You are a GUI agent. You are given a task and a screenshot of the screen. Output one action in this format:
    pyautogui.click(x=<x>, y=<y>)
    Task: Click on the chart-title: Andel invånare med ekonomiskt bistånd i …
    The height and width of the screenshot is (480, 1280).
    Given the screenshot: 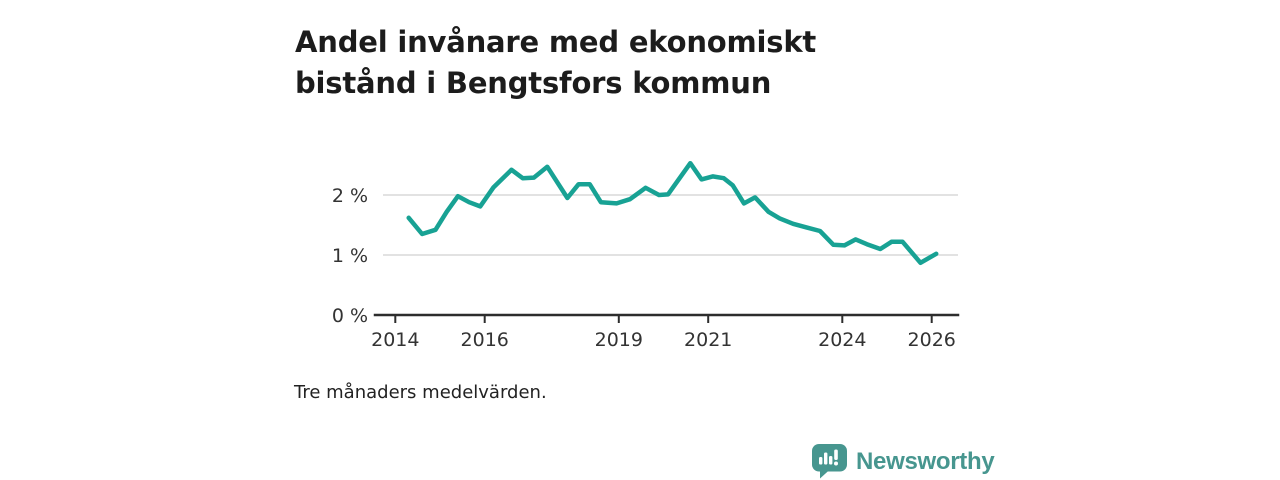 What is the action you would take?
    pyautogui.click(x=556, y=63)
    